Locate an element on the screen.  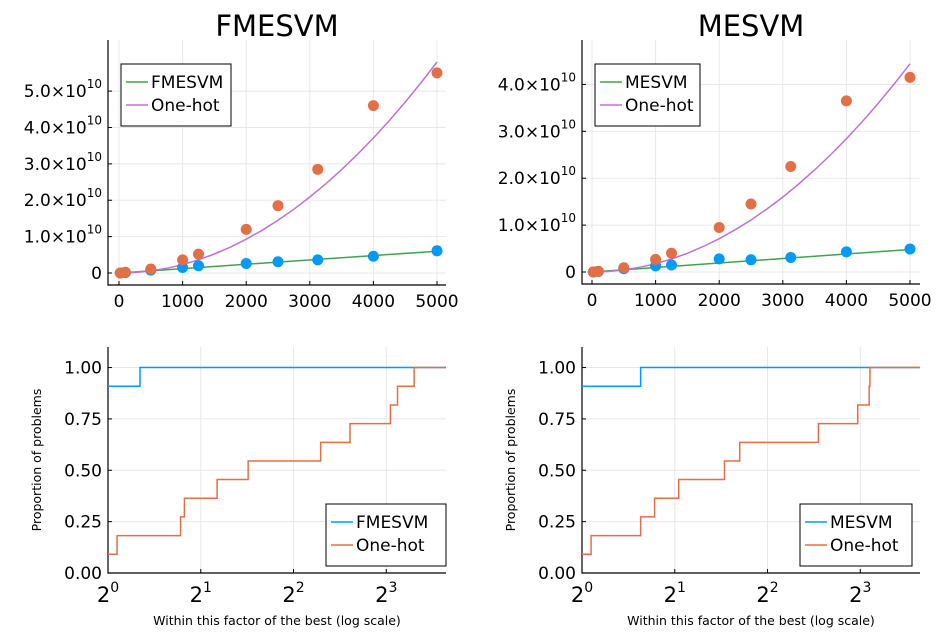
series-step-FMESVM is located at coordinates (277, 376).